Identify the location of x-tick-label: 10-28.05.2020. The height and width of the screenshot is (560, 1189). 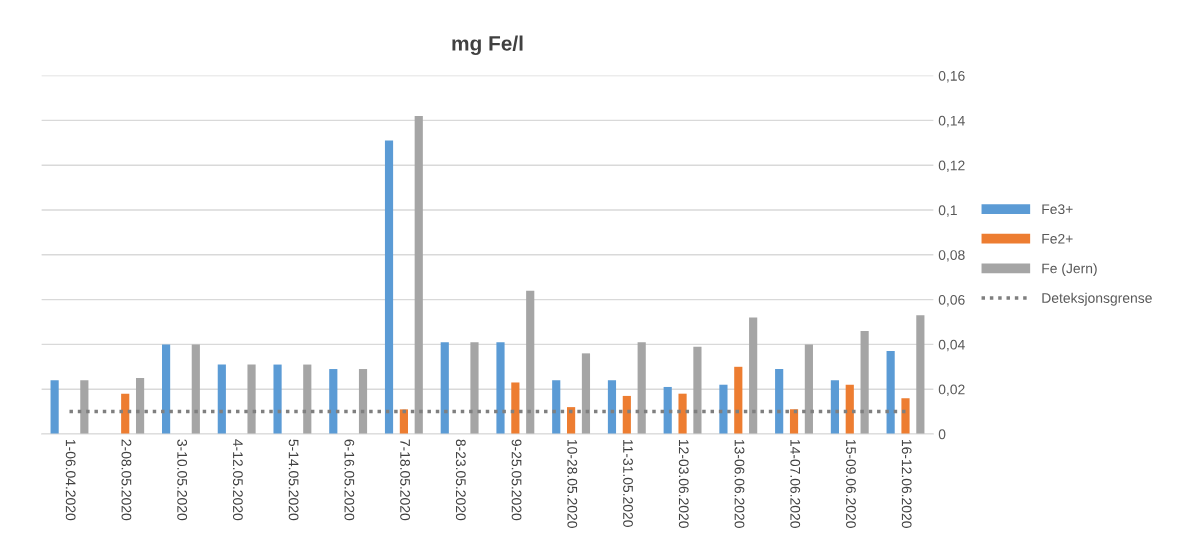
(572, 483).